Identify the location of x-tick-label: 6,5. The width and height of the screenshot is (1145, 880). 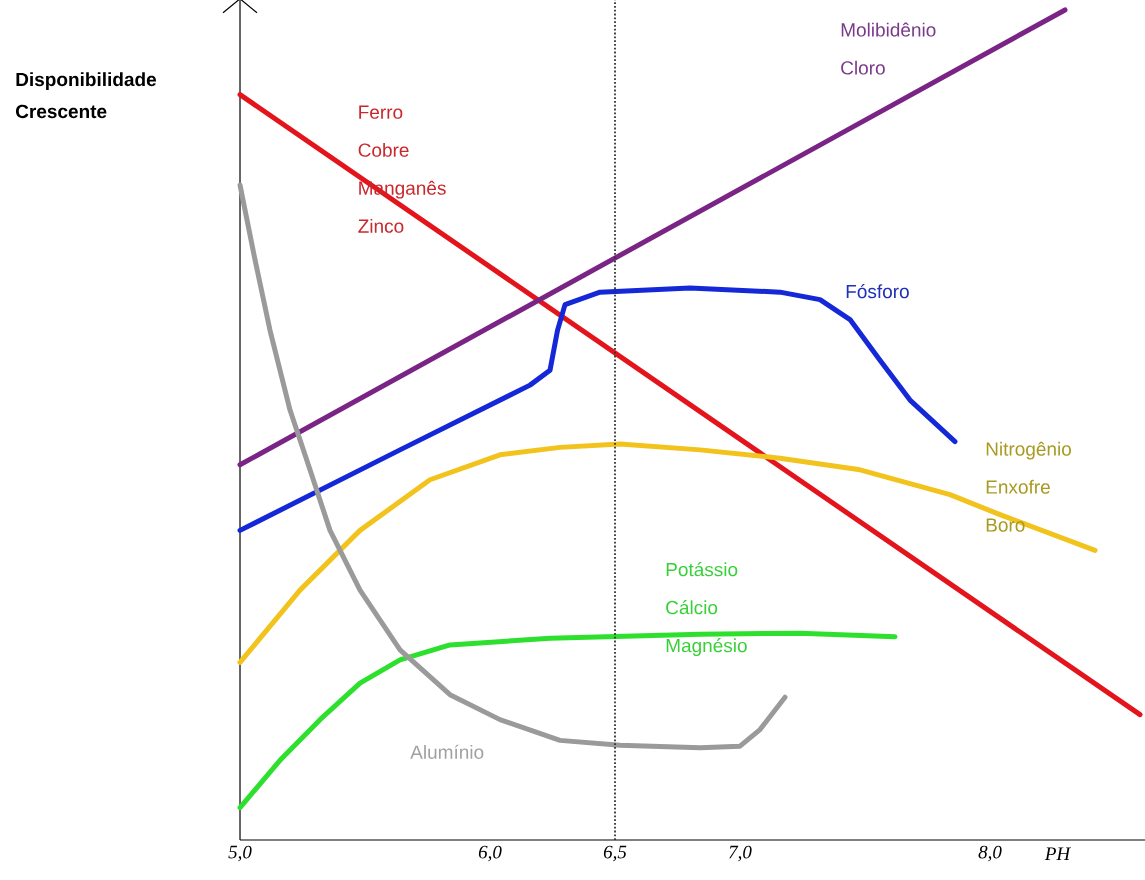
(615, 853).